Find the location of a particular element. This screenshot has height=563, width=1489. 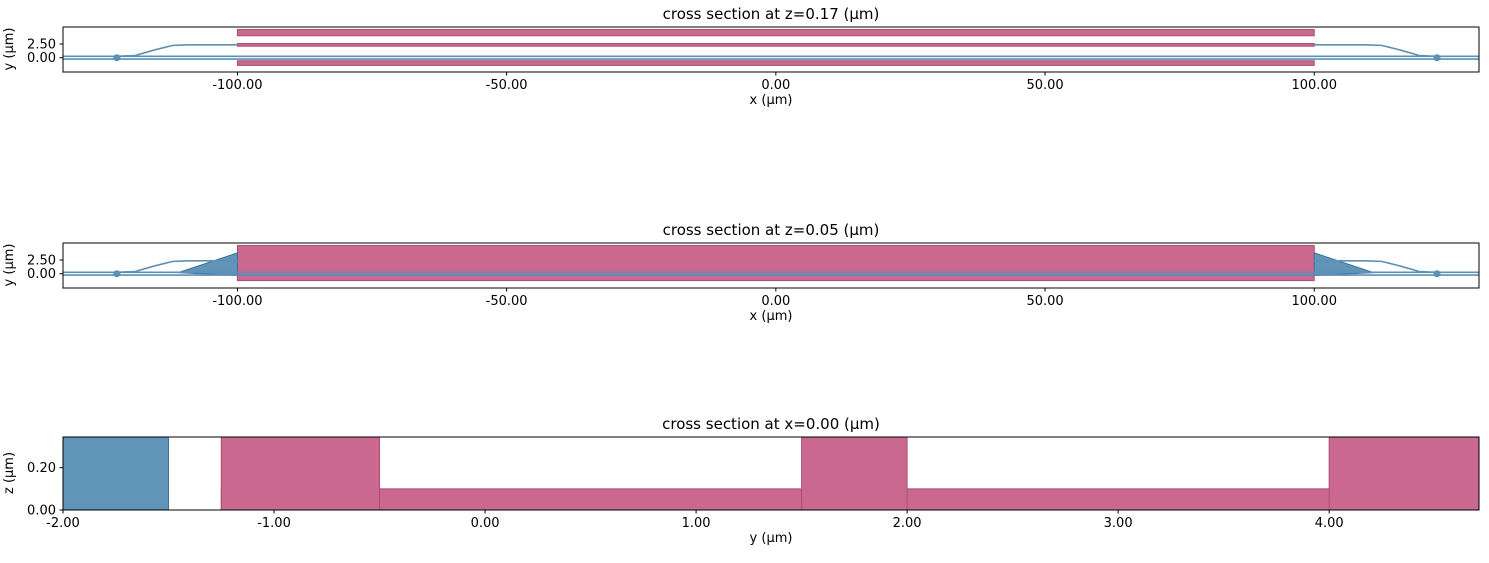

y-tick-label: 0.20 is located at coordinates (41, 468).